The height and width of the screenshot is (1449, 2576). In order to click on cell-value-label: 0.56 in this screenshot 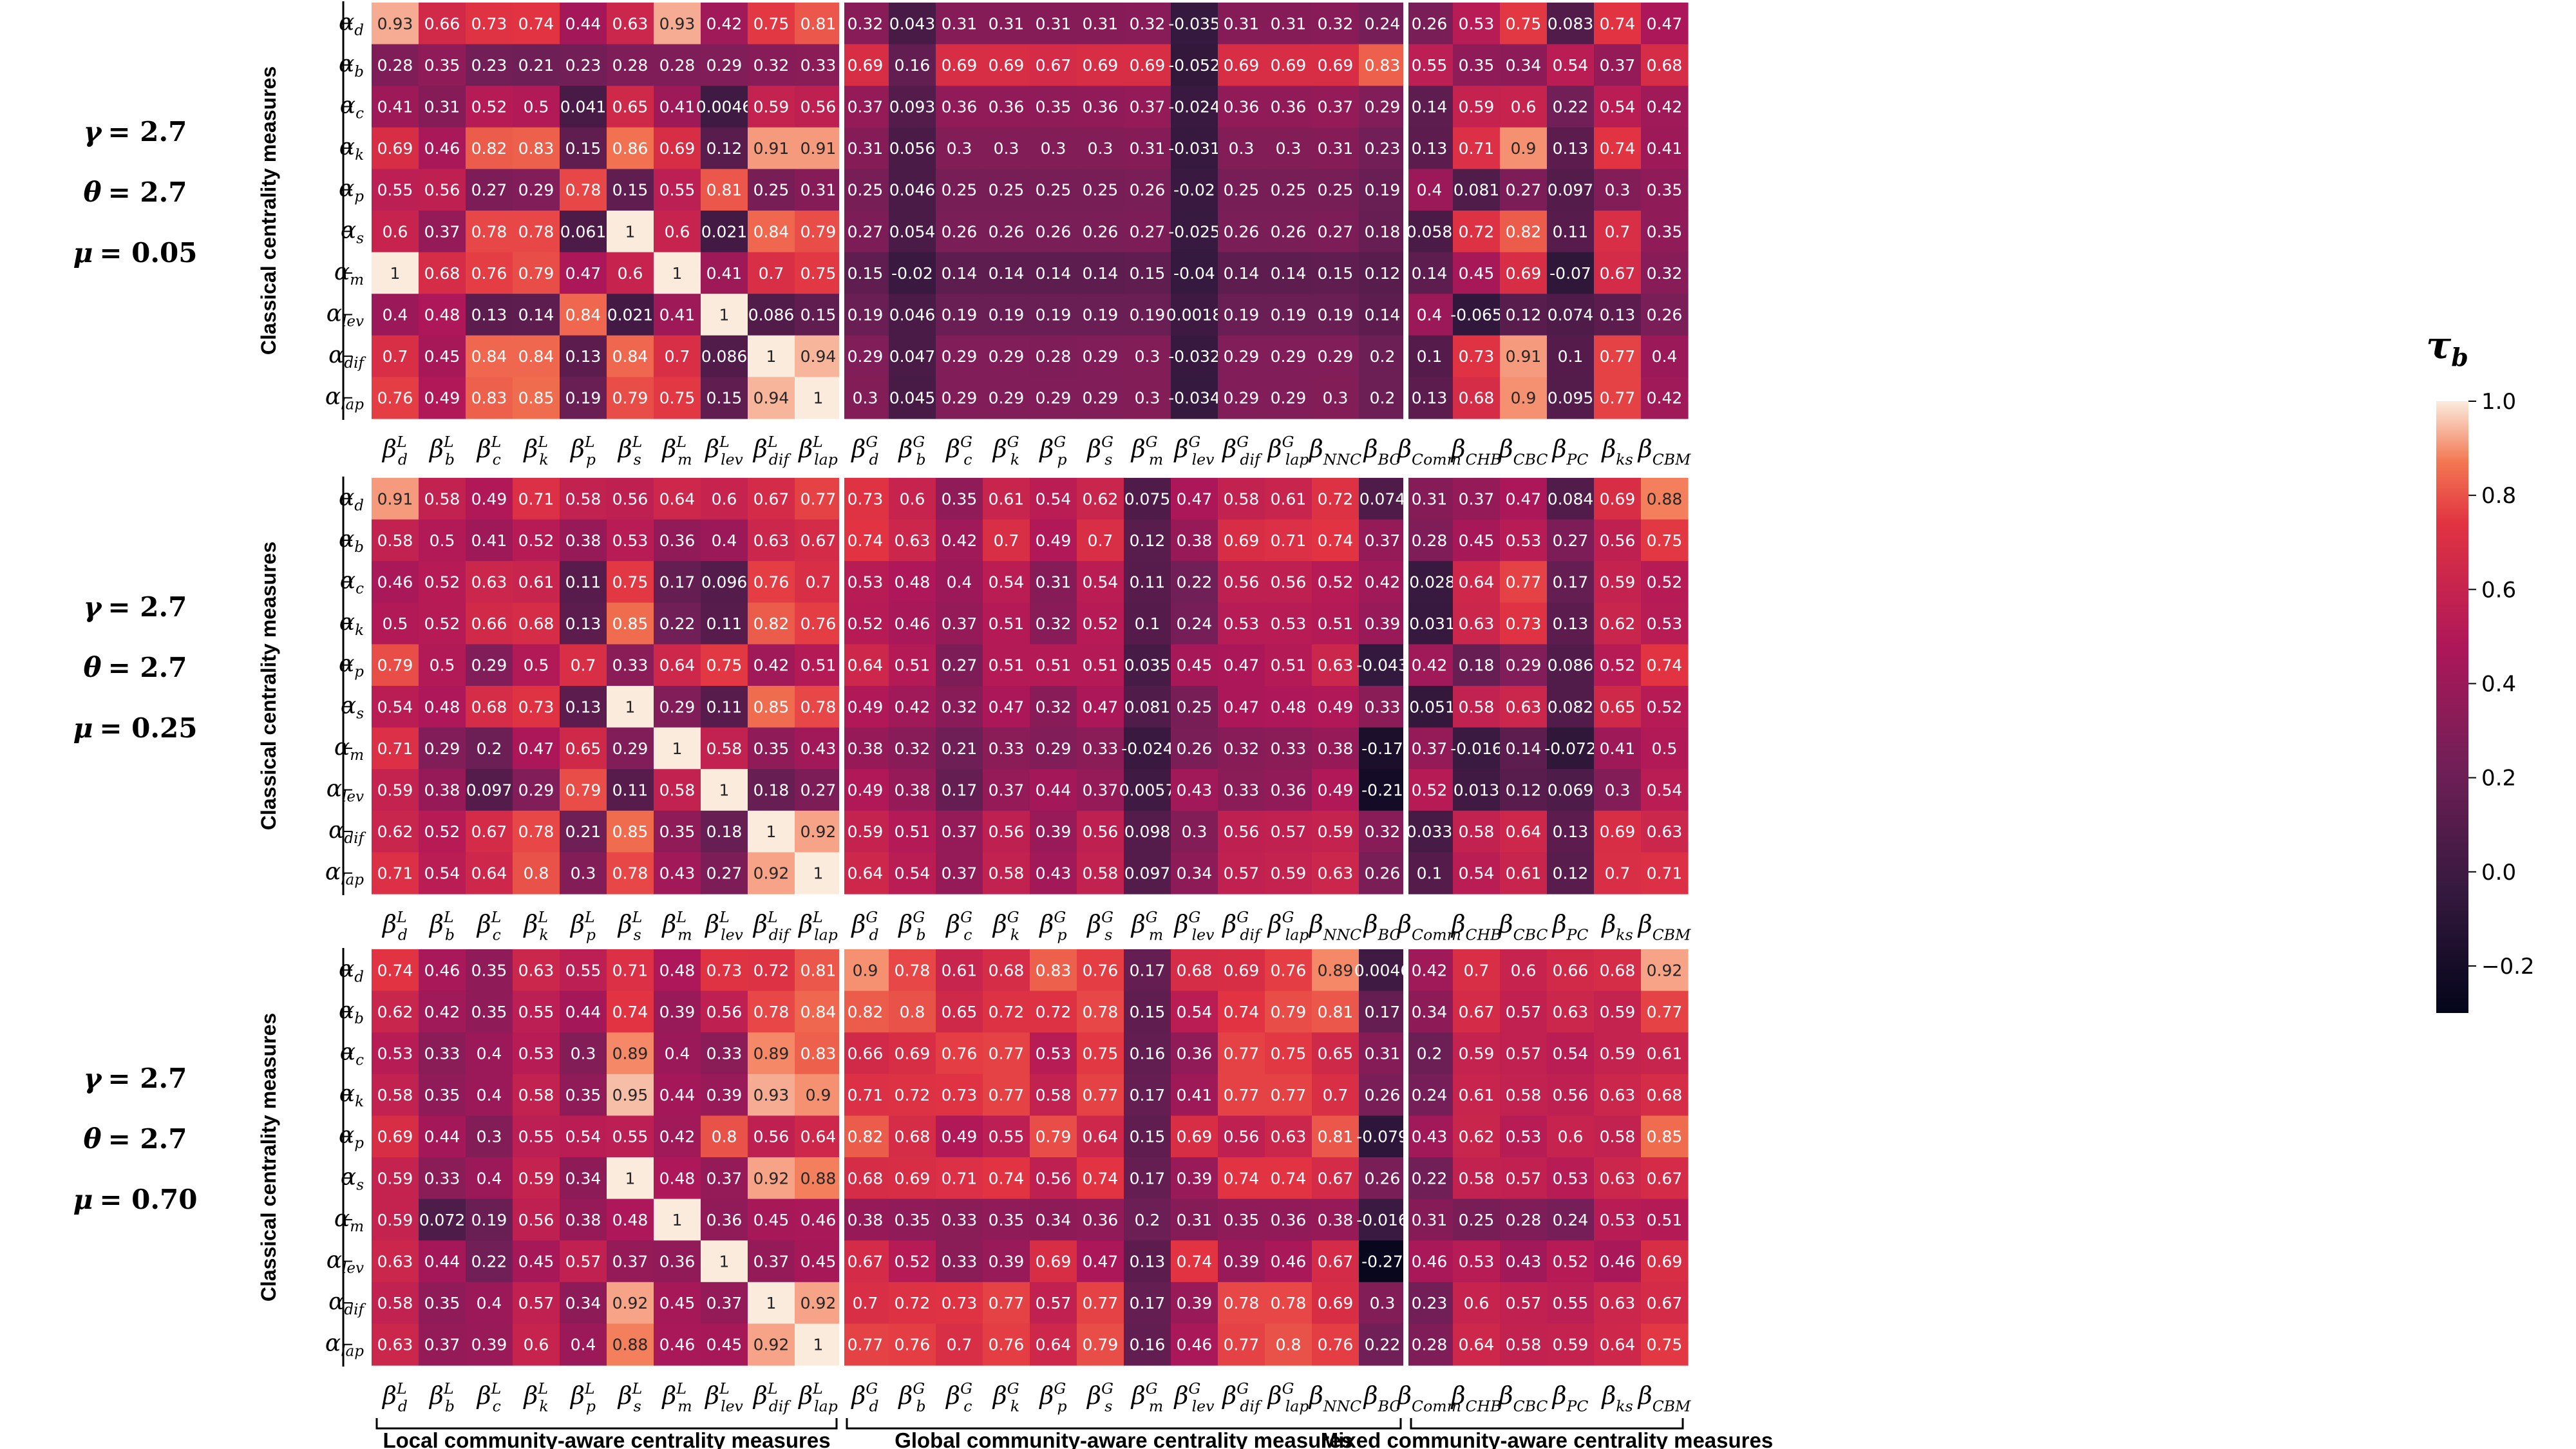, I will do `click(1242, 831)`.